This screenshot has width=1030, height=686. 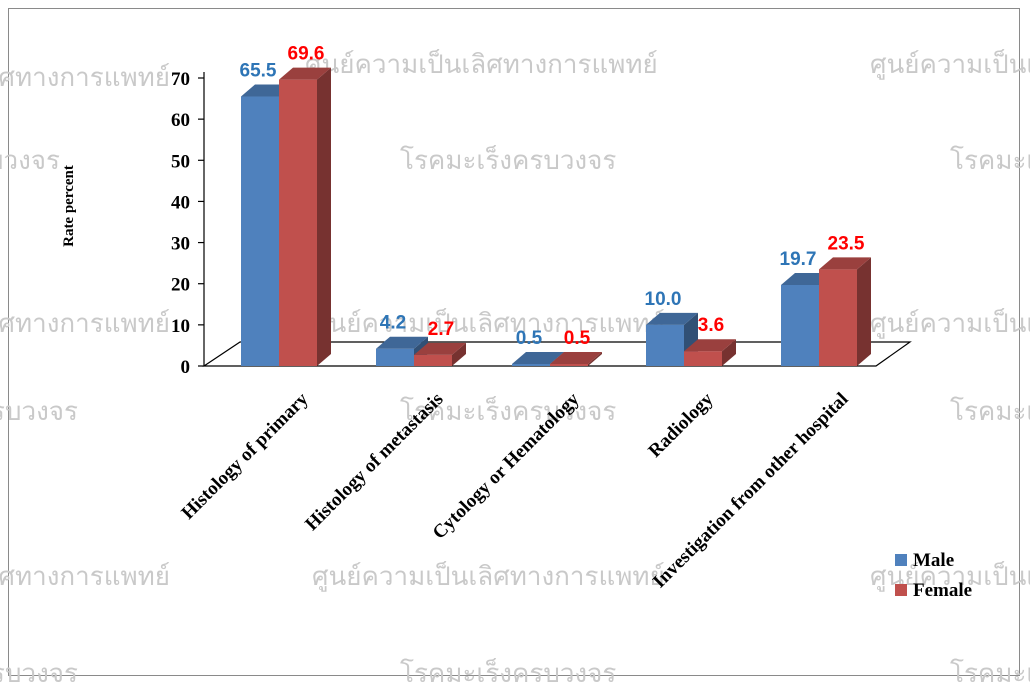 What do you see at coordinates (180, 285) in the screenshot?
I see `y-tick-label: 20` at bounding box center [180, 285].